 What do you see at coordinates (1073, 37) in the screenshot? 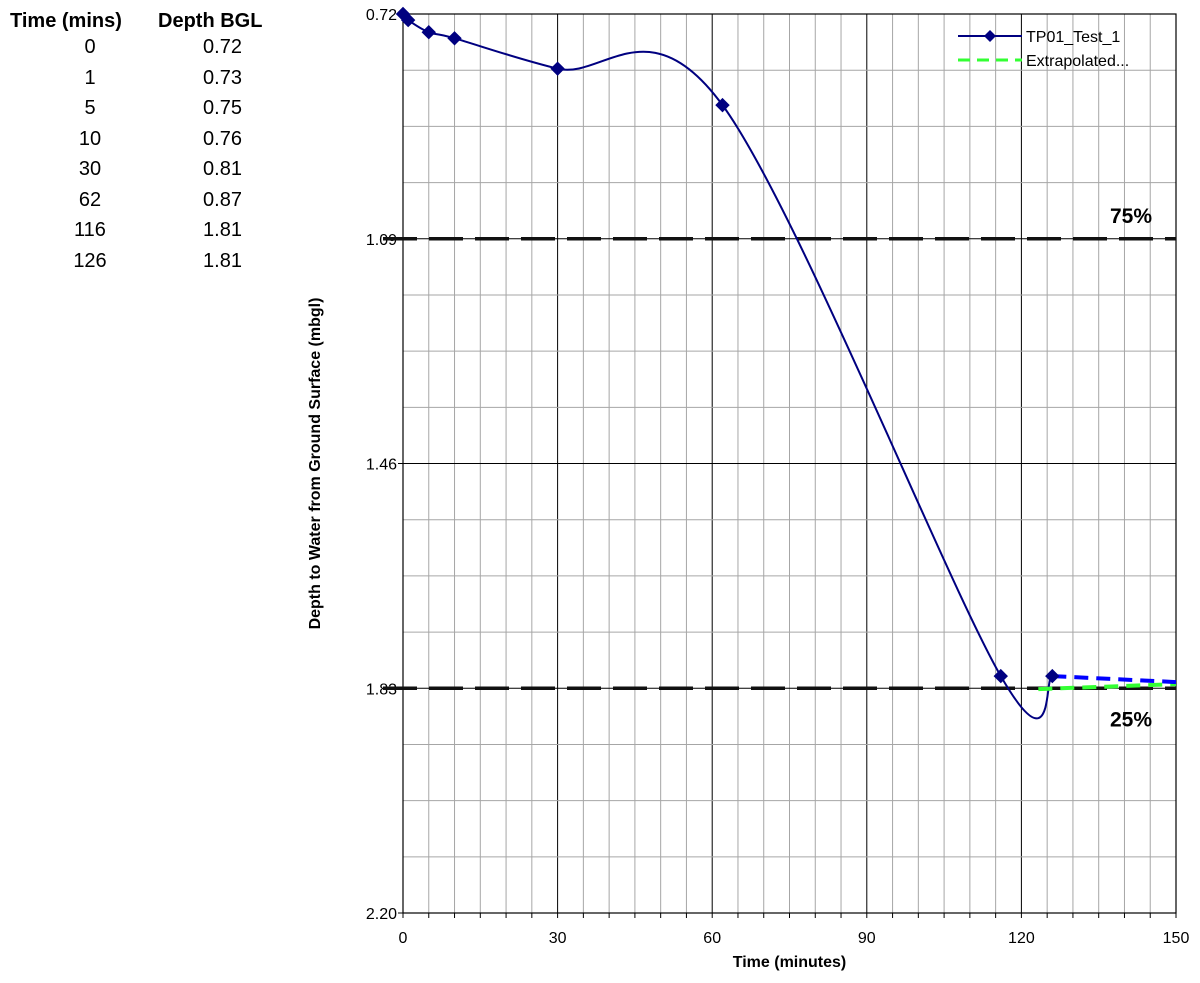
I see `legend-label-tp01: TP01_Test_1` at bounding box center [1073, 37].